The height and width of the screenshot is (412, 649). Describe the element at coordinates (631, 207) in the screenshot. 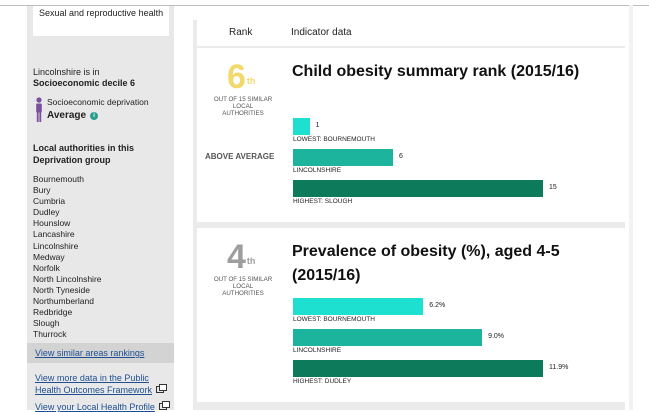

I see `scrollbar` at that location.